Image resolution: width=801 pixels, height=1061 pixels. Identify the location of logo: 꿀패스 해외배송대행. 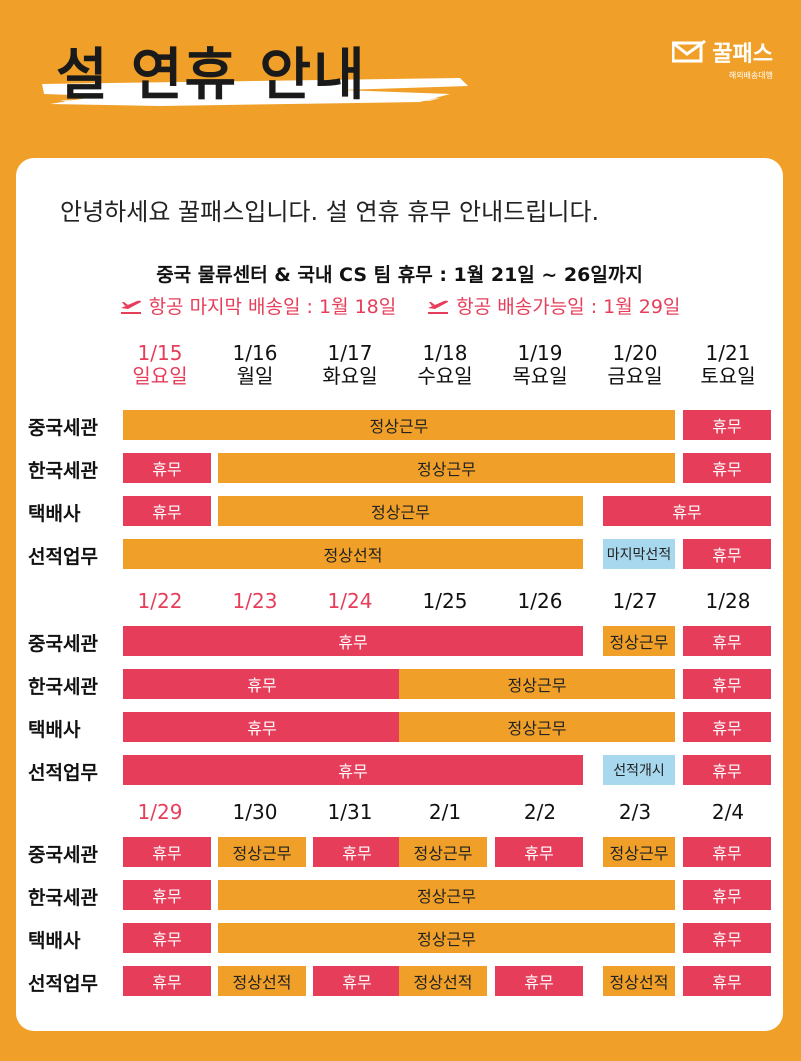
(722, 58).